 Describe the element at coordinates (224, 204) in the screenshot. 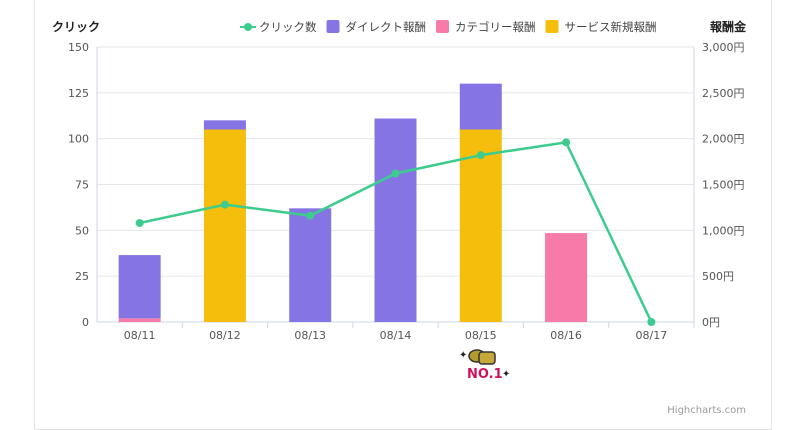

I see `click-point-08/12` at that location.